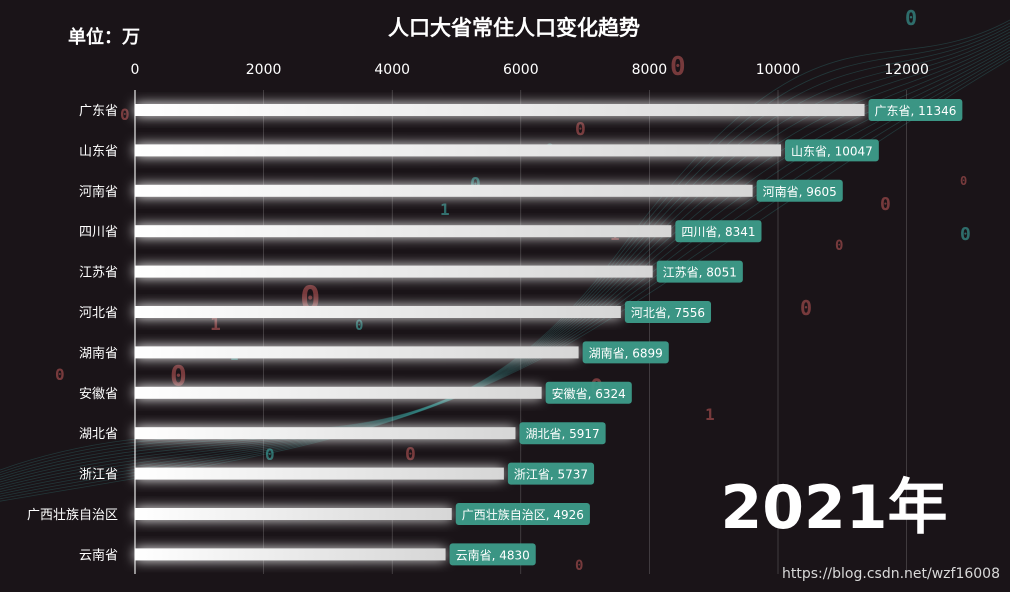 The image size is (1010, 592). Describe the element at coordinates (98, 394) in the screenshot. I see `category-label: 安徽省` at that location.